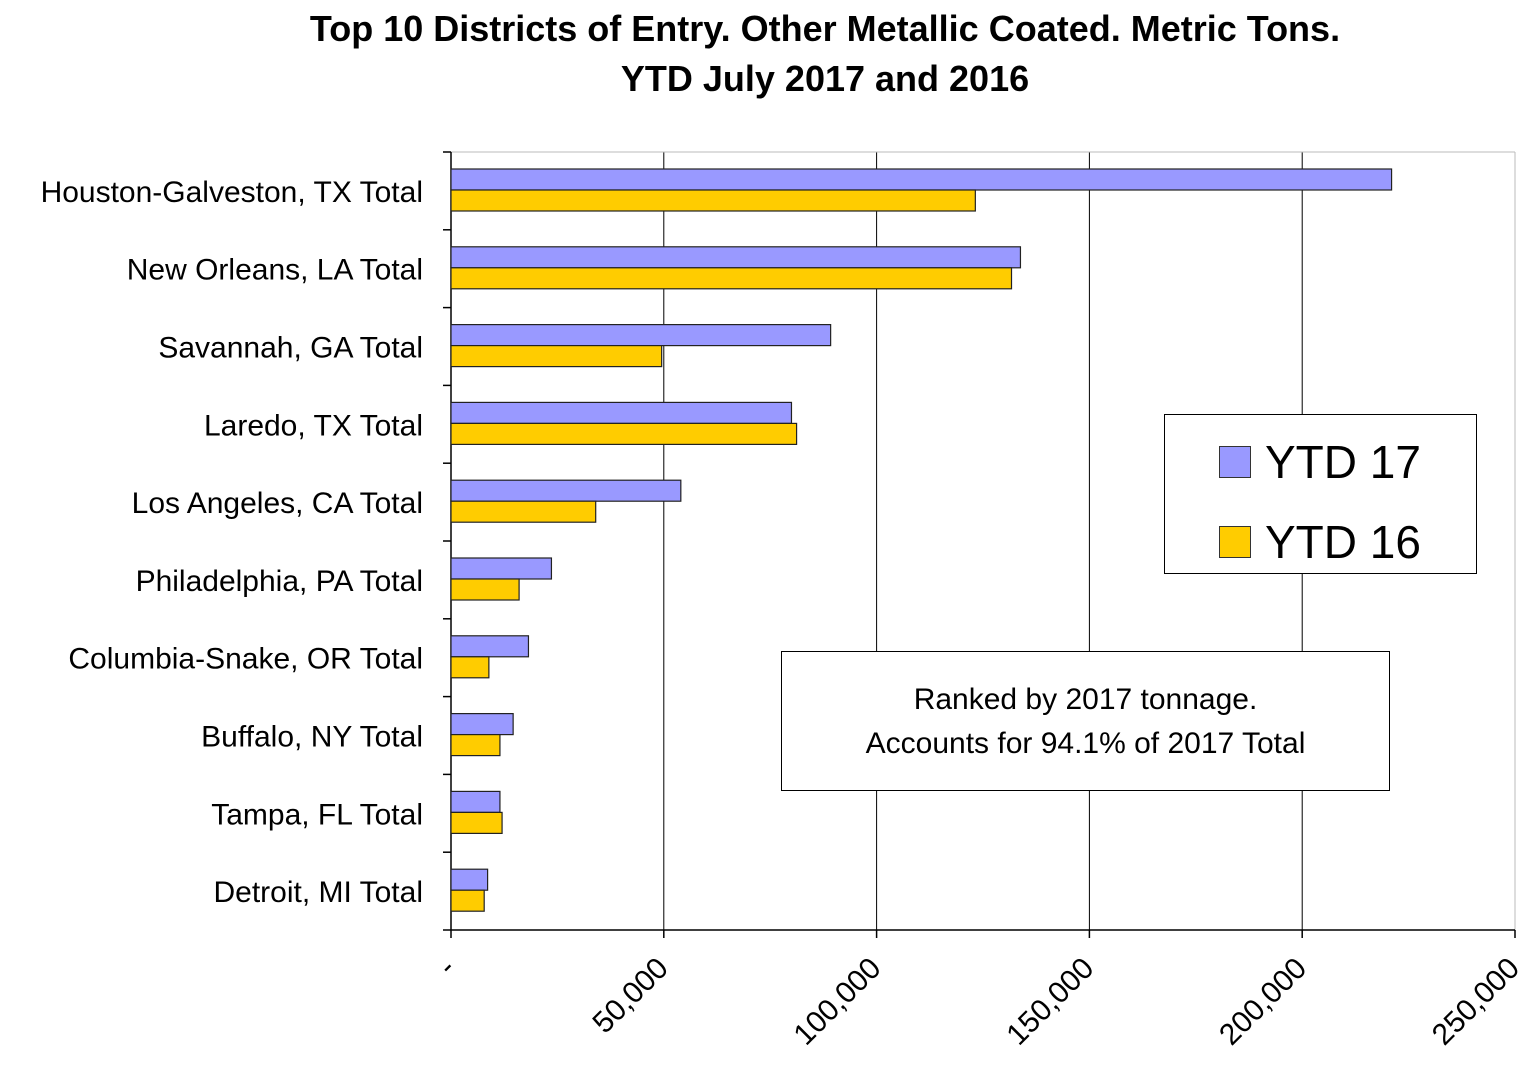 The height and width of the screenshot is (1080, 1532). I want to click on category-label: New Orleans, LA Total, so click(275, 270).